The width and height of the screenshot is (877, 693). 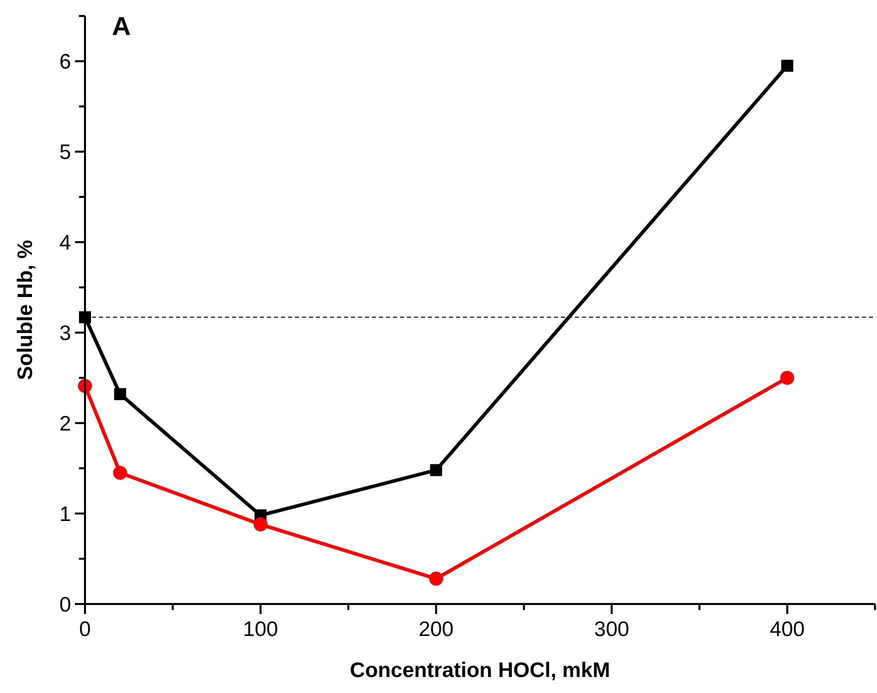 I want to click on annotation: A, so click(x=121, y=26).